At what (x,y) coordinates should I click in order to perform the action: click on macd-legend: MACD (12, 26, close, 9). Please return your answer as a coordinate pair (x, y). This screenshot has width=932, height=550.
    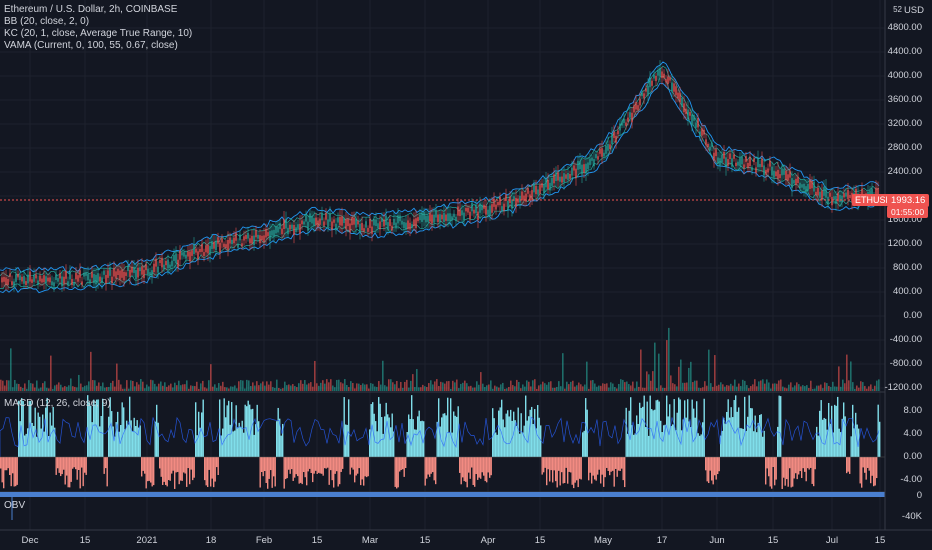
    Looking at the image, I should click on (57, 403).